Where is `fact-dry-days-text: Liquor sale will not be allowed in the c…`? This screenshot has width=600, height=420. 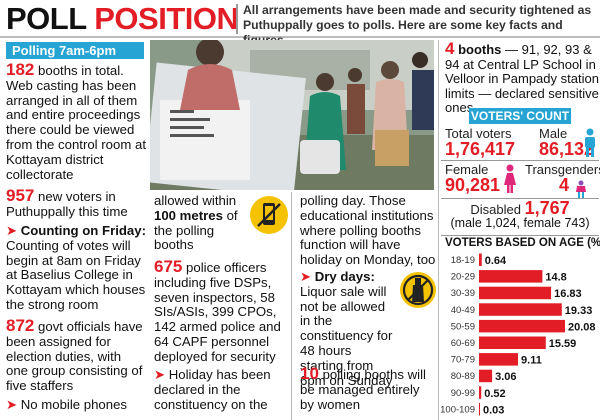 fact-dry-days-text: Liquor sale will not be allowed in the c… is located at coordinates (346, 335).